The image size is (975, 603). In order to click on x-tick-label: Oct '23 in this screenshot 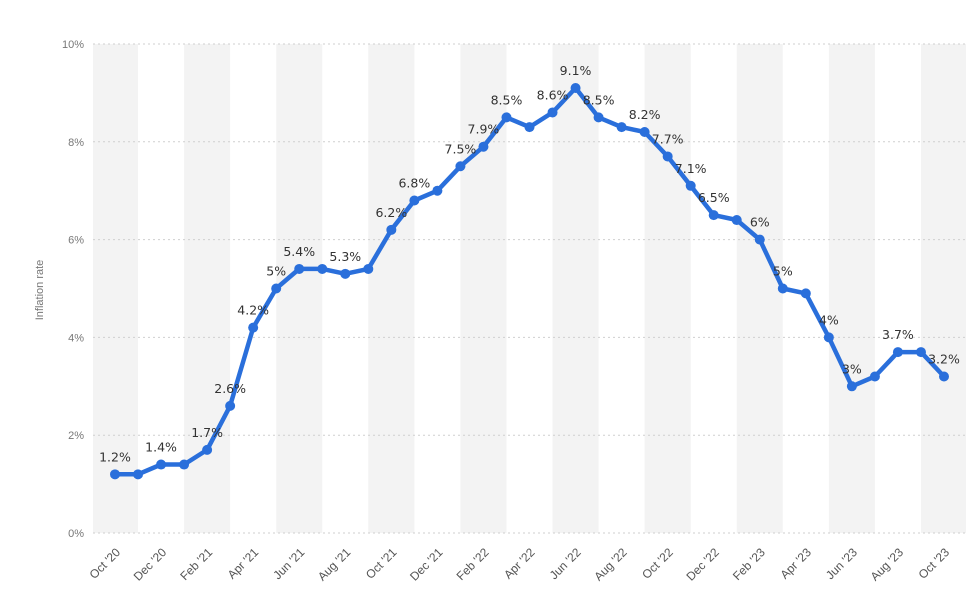, I will do `click(934, 563)`.